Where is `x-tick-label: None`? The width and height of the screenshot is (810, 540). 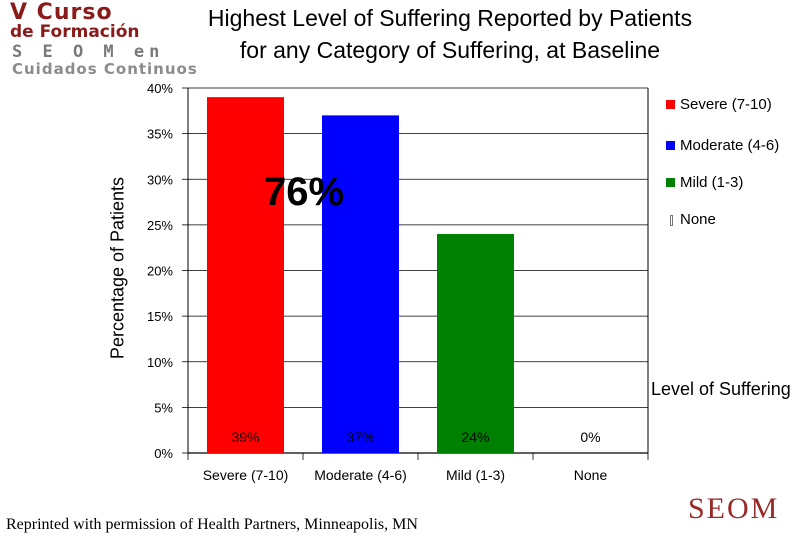 x-tick-label: None is located at coordinates (591, 475).